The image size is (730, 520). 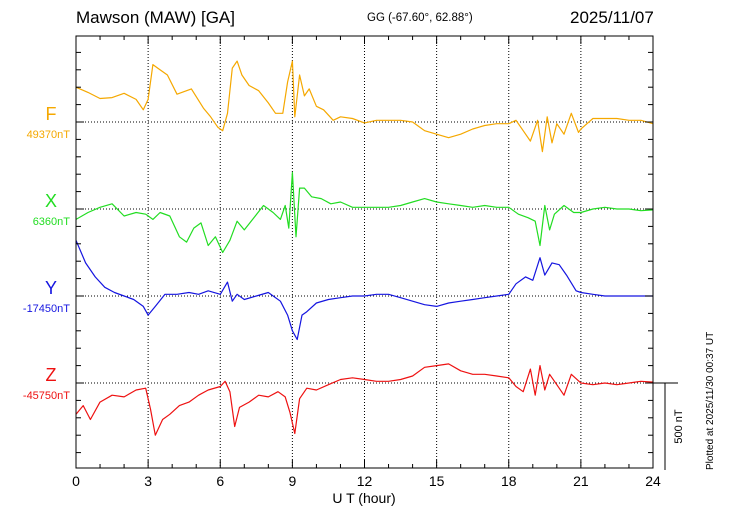 I want to click on scale-bar: 500 nT, so click(x=669, y=426).